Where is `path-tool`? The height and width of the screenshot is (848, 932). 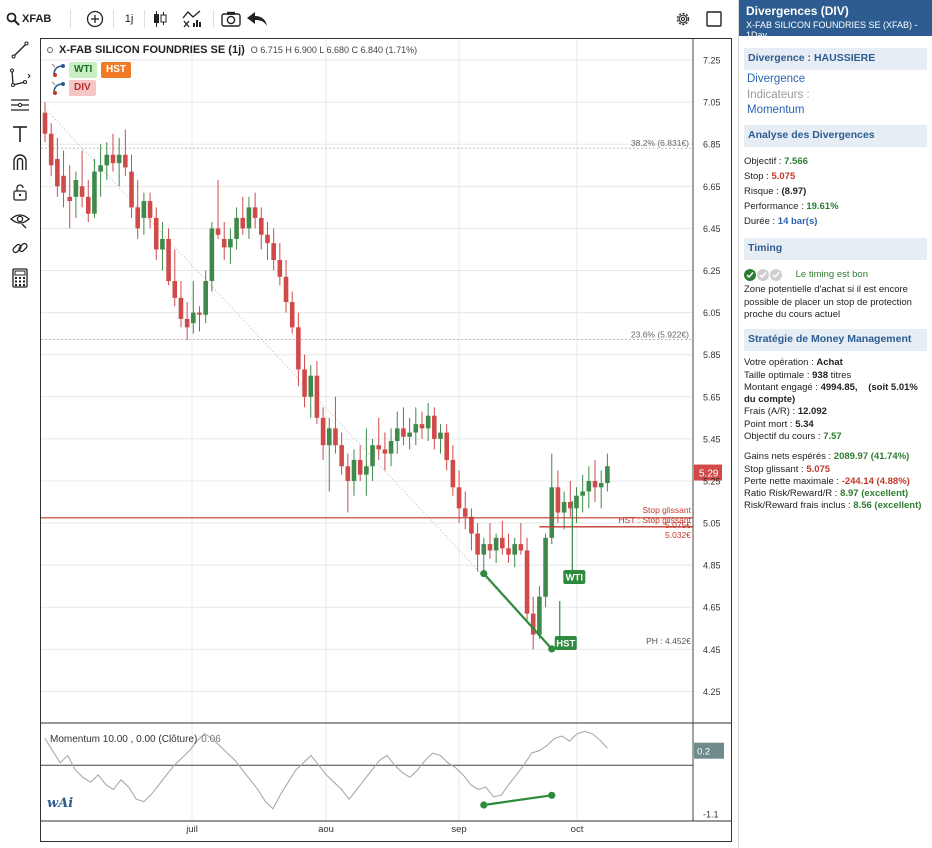
path-tool is located at coordinates (20, 78).